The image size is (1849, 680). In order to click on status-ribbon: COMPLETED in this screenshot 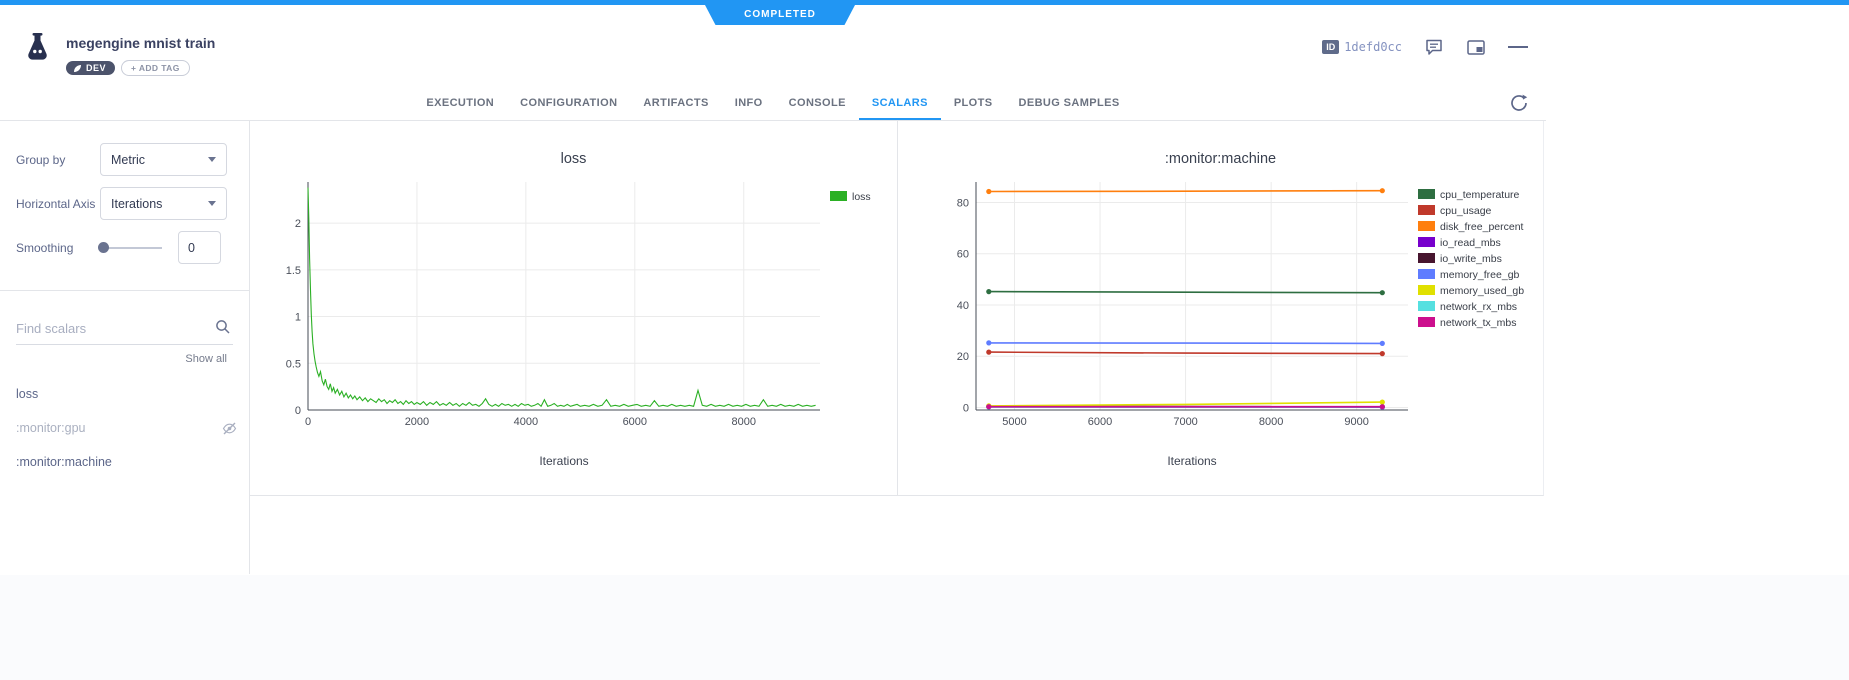, I will do `click(780, 15)`.